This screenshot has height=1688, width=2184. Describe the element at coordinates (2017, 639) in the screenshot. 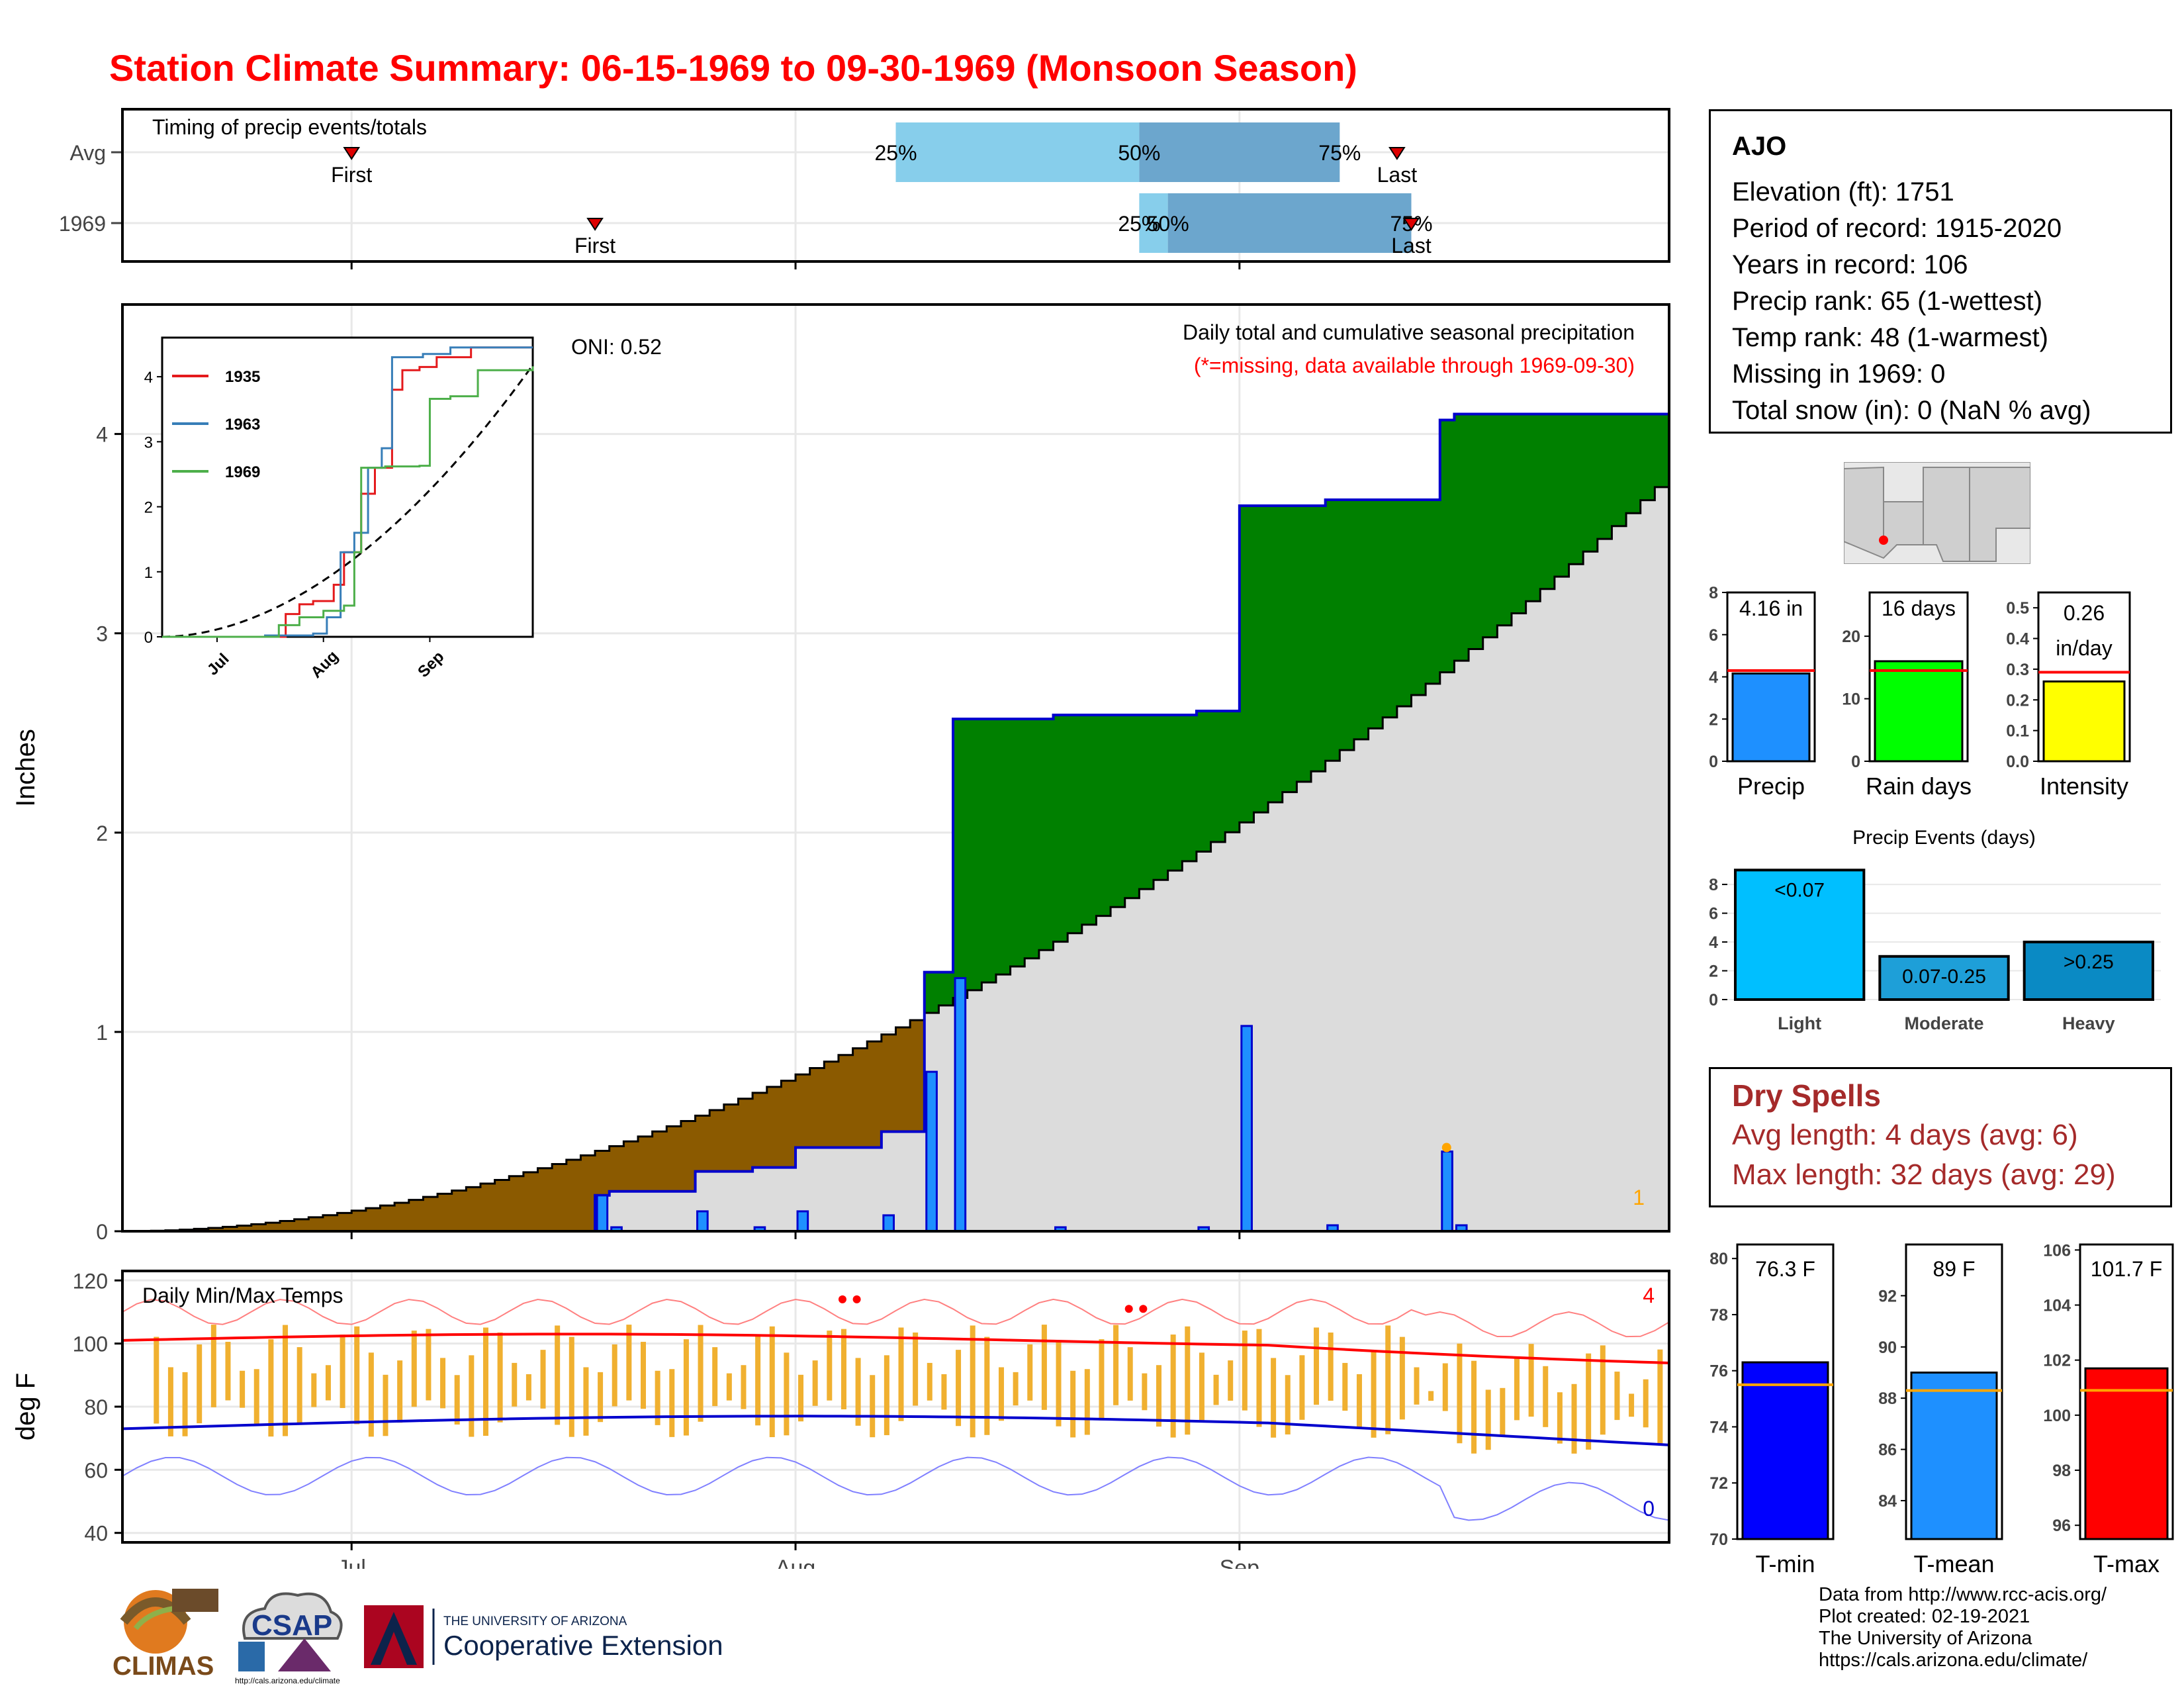

I see `mini-tick-label: 0.4` at that location.